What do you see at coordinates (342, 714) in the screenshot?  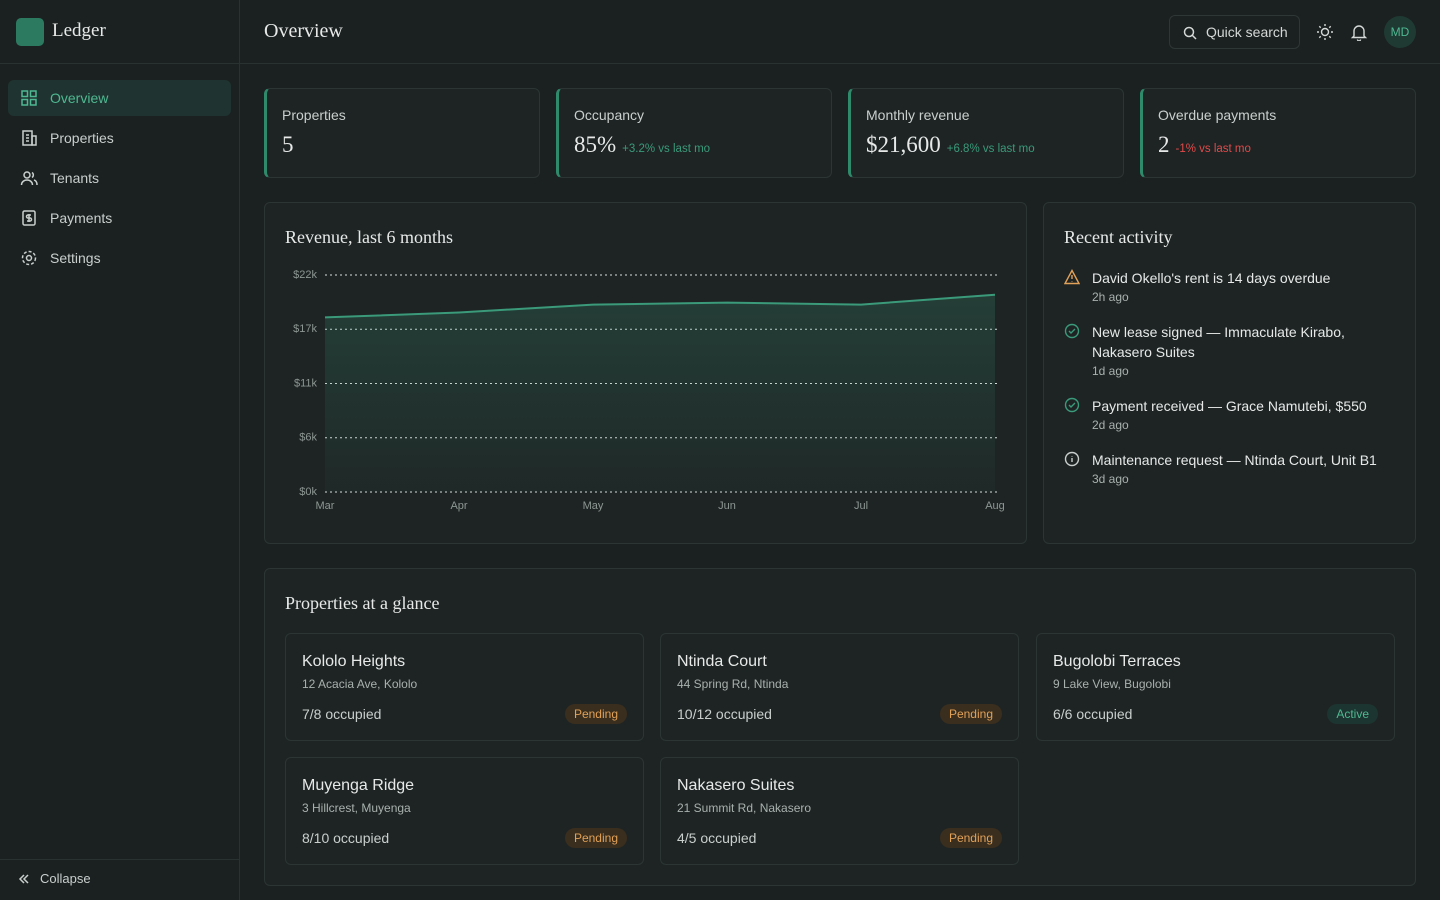 I see `property-occupancy: 7/8 occupied` at bounding box center [342, 714].